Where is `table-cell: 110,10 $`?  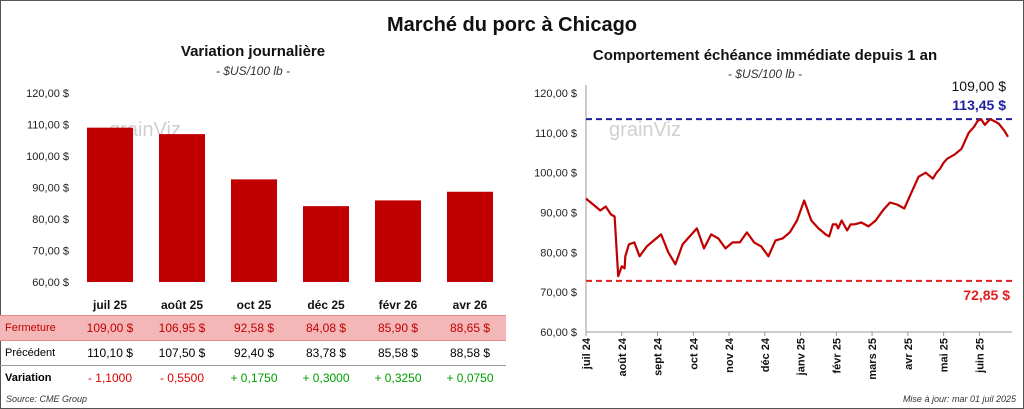 table-cell: 110,10 $ is located at coordinates (110, 353).